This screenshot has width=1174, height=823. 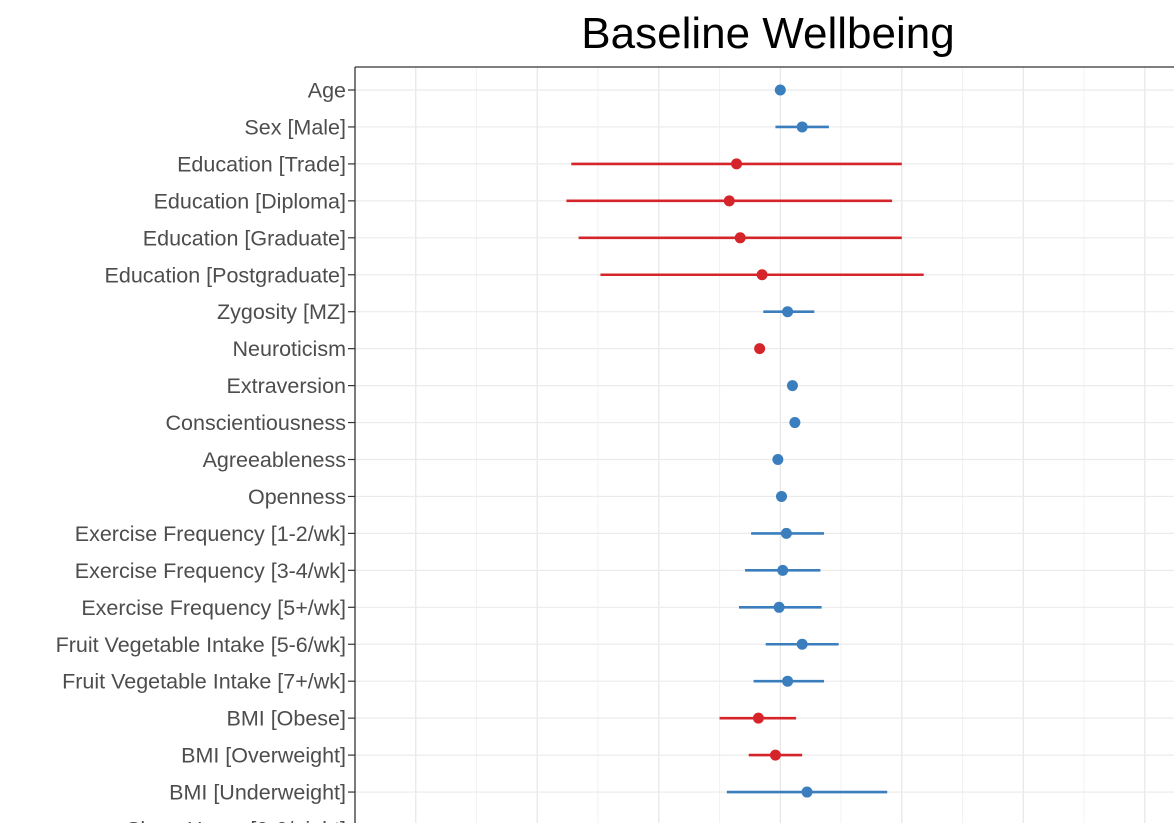 I want to click on y-tick-label: Zygosity [MZ], so click(x=281, y=312).